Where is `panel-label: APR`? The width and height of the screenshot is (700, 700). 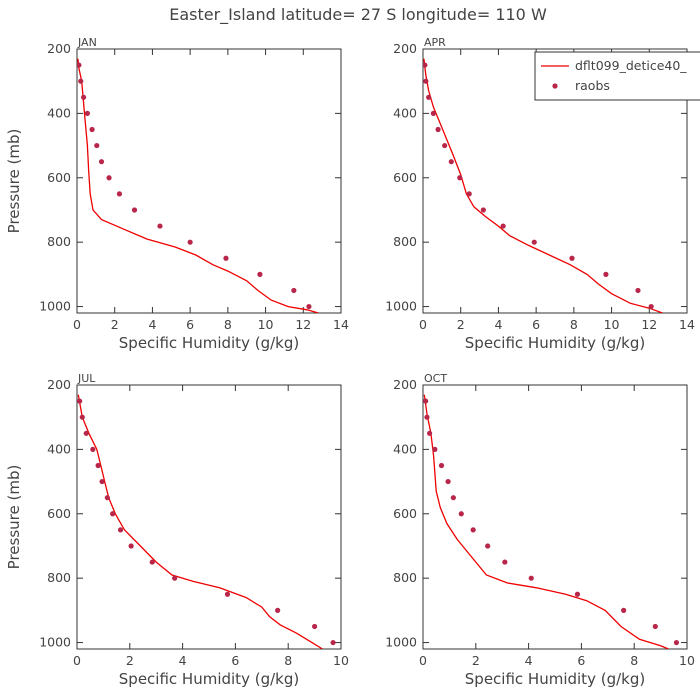 panel-label: APR is located at coordinates (435, 42).